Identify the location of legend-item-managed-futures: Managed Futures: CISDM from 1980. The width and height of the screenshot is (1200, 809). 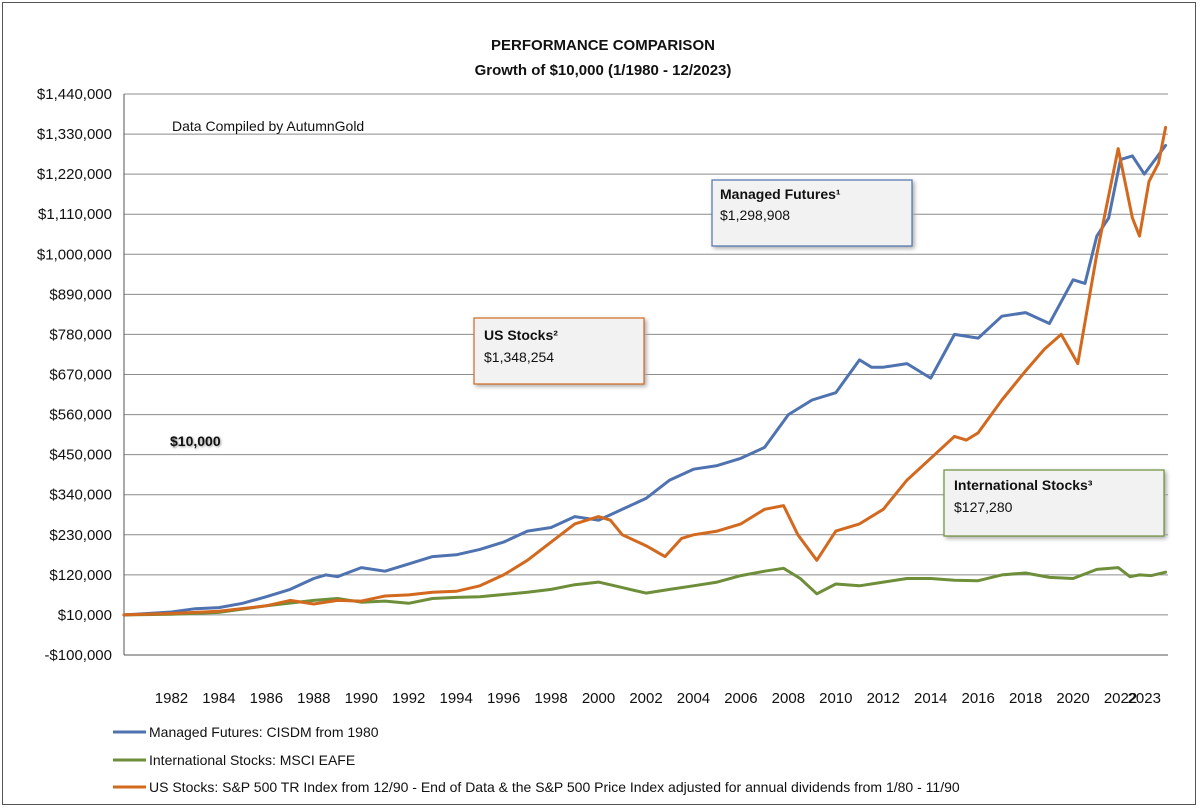
(246, 732).